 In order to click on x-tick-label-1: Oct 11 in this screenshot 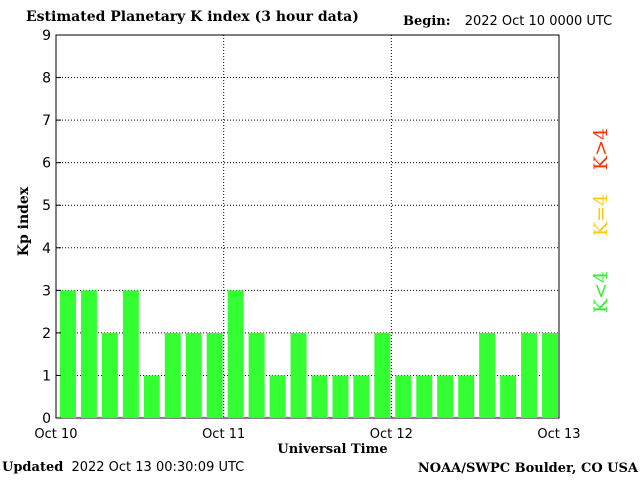, I will do `click(223, 434)`.